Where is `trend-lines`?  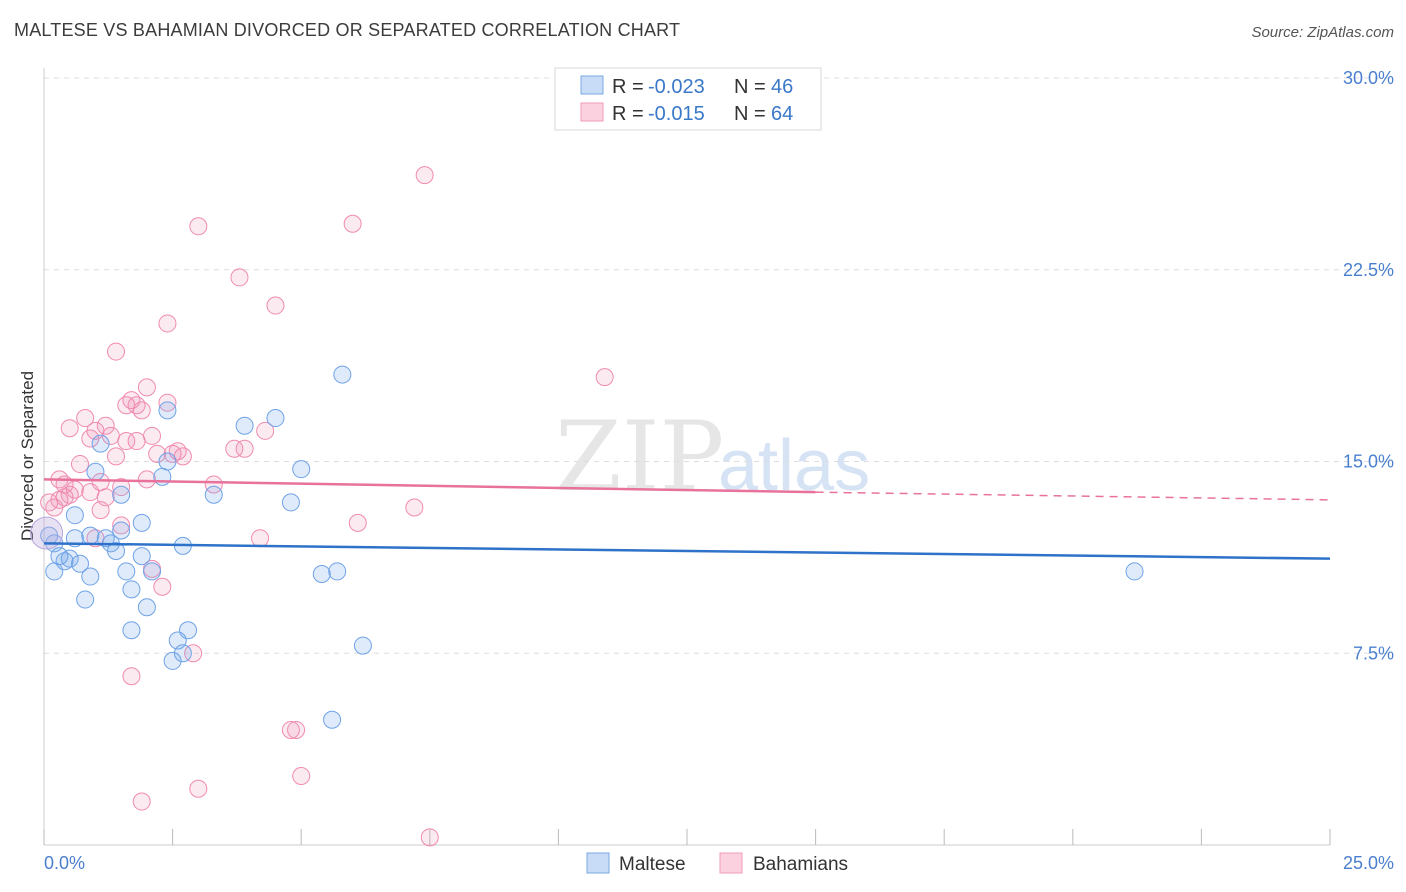
trend-lines is located at coordinates (687, 519).